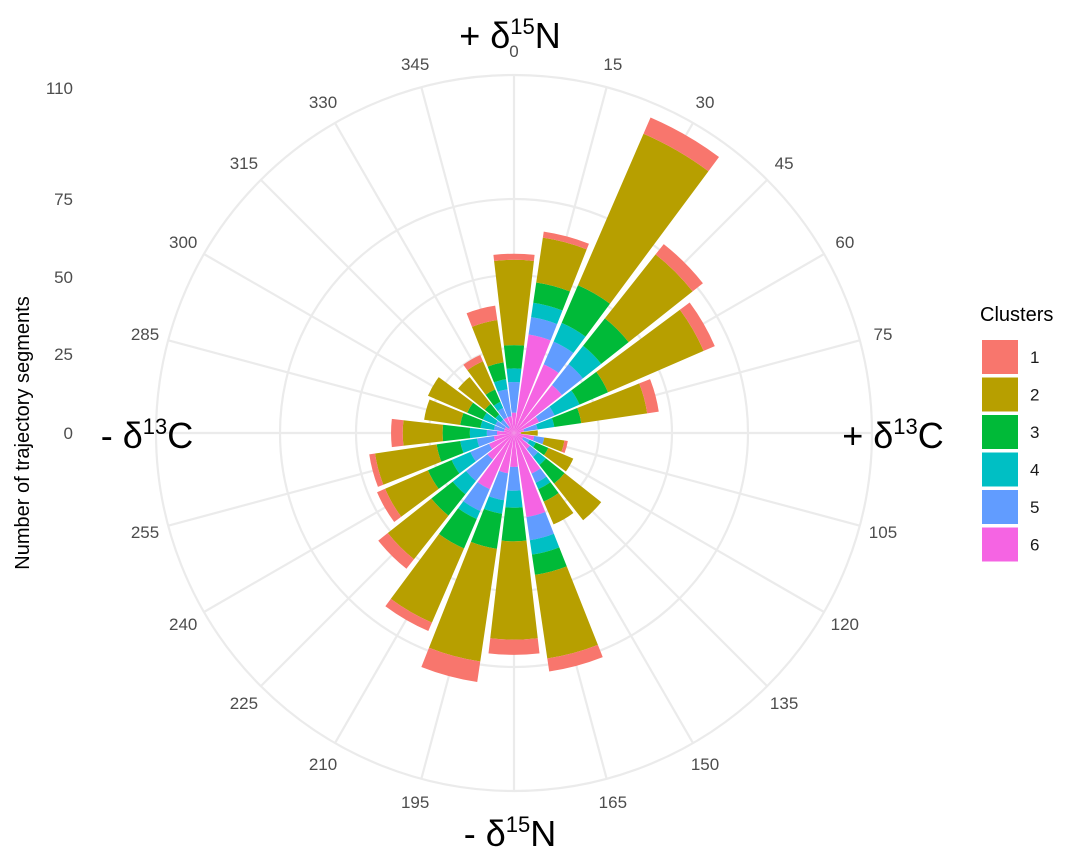  Describe the element at coordinates (68, 433) in the screenshot. I see `radial-tick-label-0: 0` at that location.